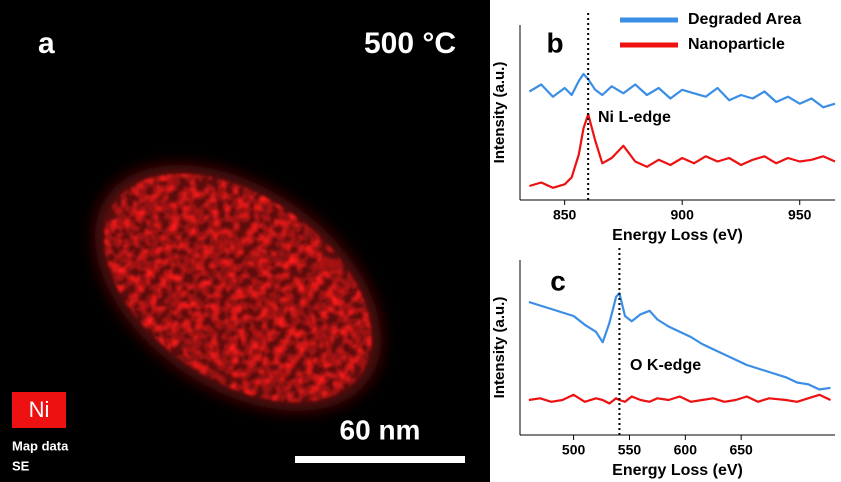 This screenshot has height=482, width=841. I want to click on x-tick-label: 850, so click(565, 215).